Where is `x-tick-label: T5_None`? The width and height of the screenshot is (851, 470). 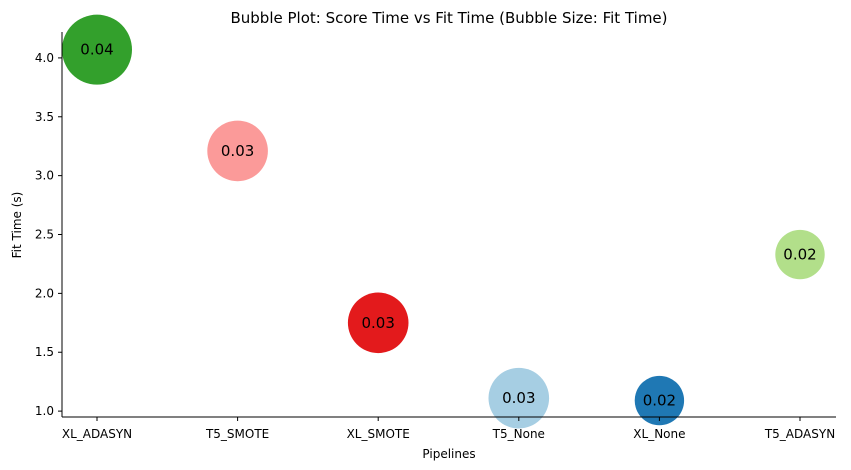 x-tick-label: T5_None is located at coordinates (518, 434).